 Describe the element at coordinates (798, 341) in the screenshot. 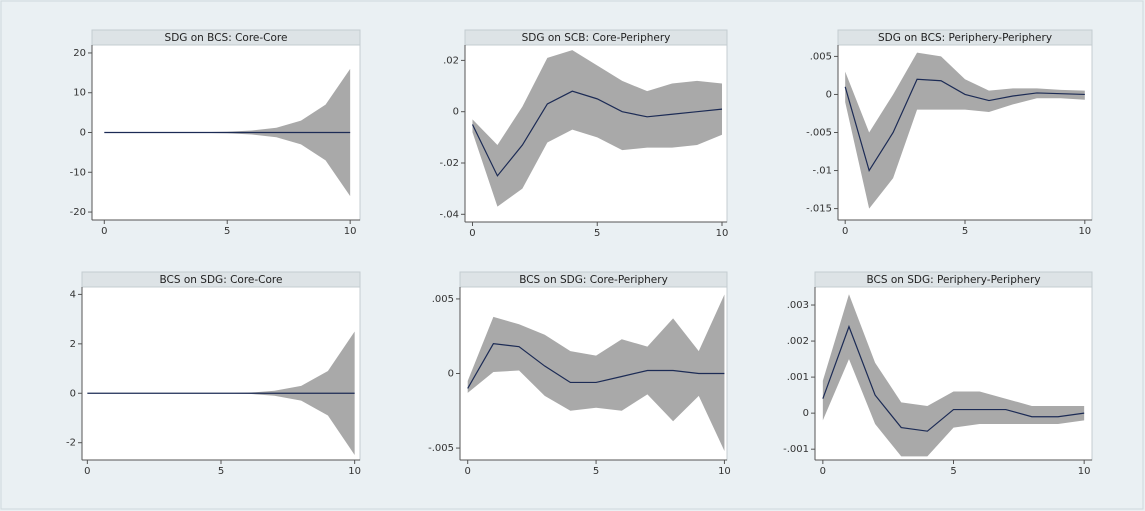

I see `y-tick-label: .002` at that location.